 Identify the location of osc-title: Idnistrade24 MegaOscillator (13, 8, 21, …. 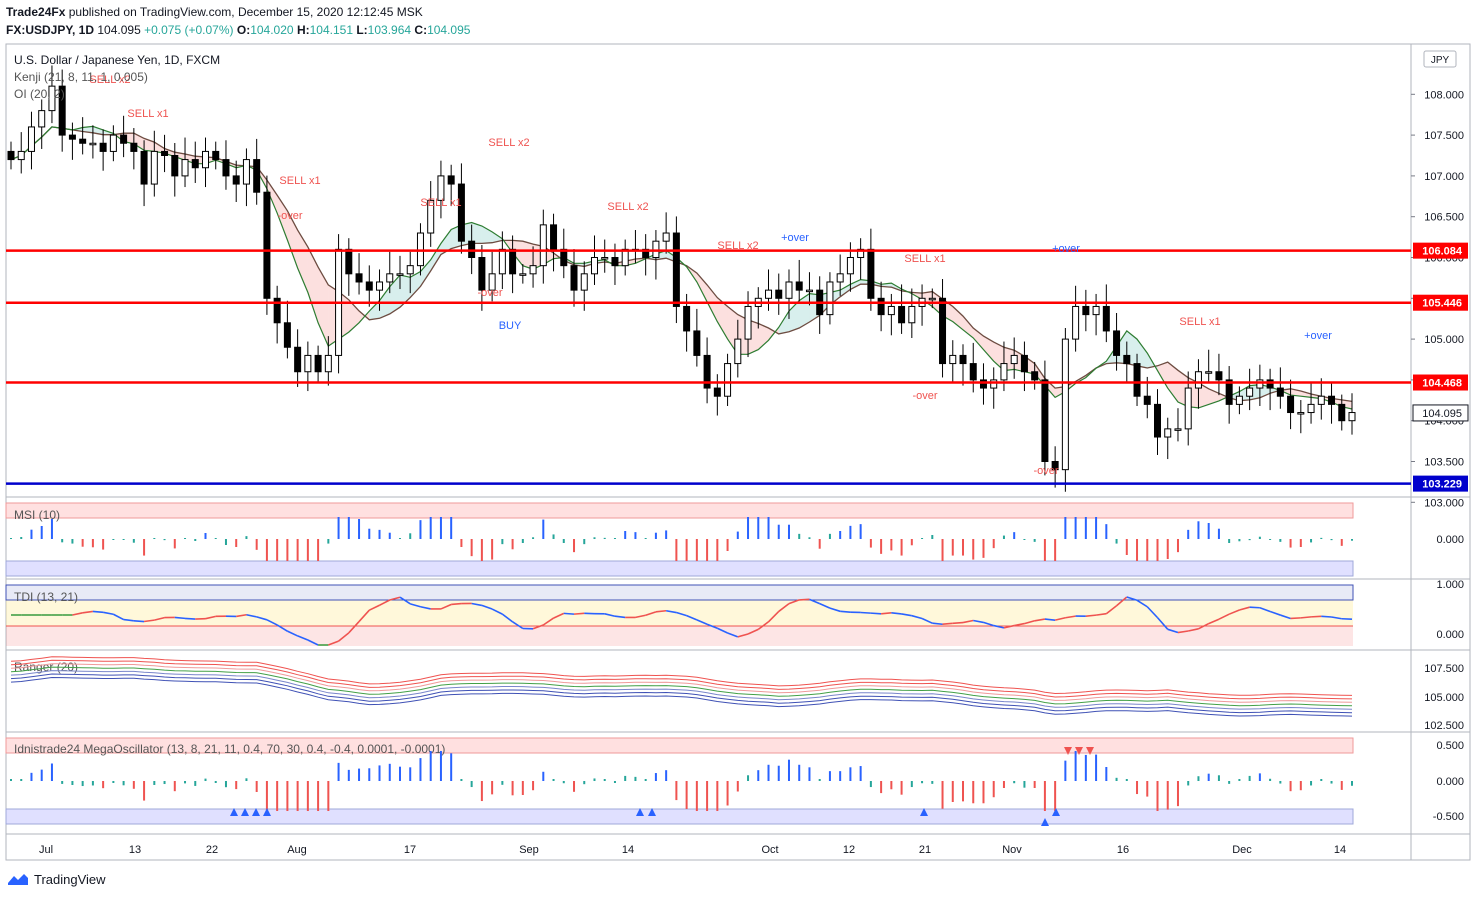
(229, 749).